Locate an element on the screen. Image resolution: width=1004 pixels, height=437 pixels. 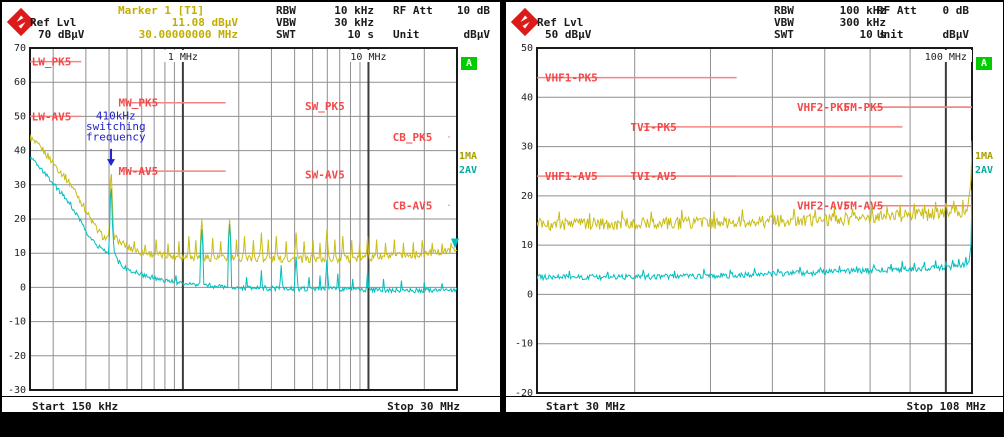
rbw-value: 100 kHz is located at coordinates (862, 10).